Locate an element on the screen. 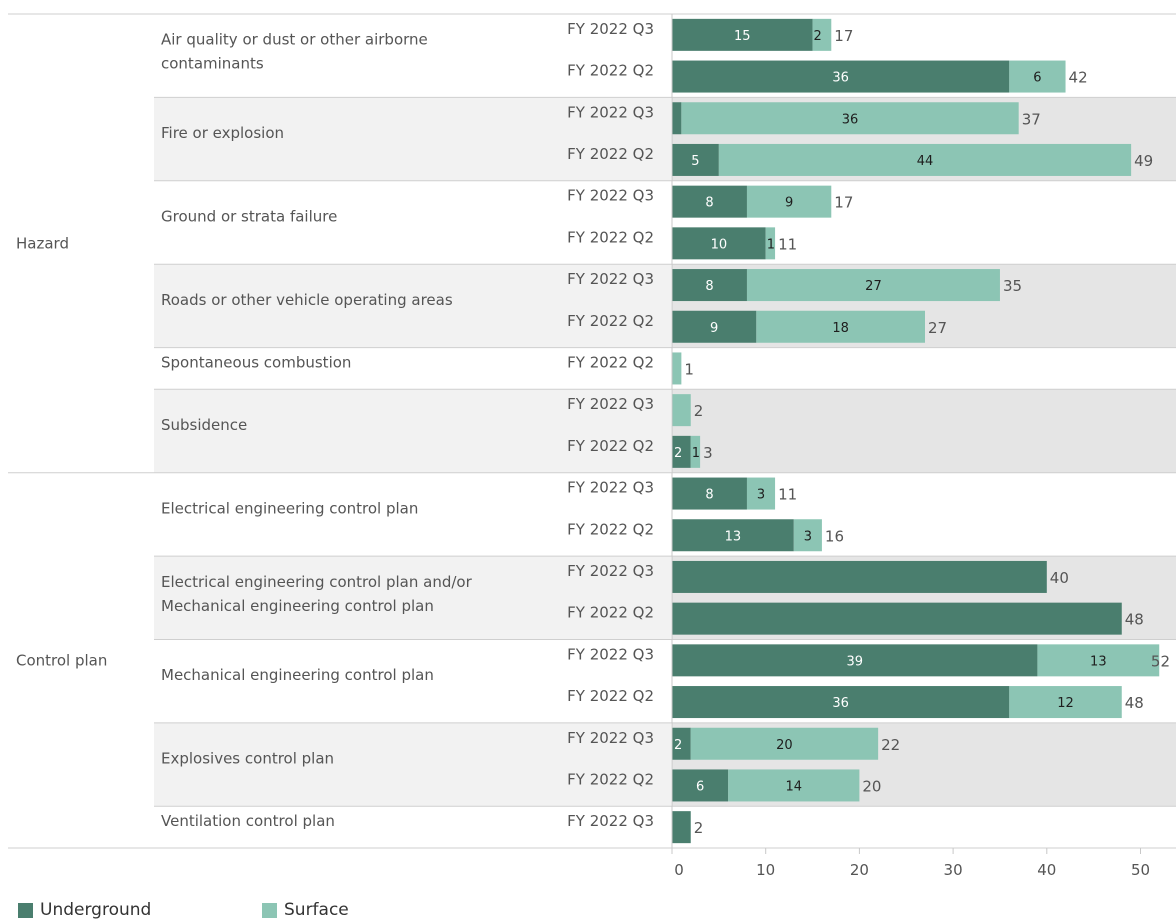 Image resolution: width=1176 pixels, height=920 pixels. legend-label-surface: Surface is located at coordinates (316, 910).